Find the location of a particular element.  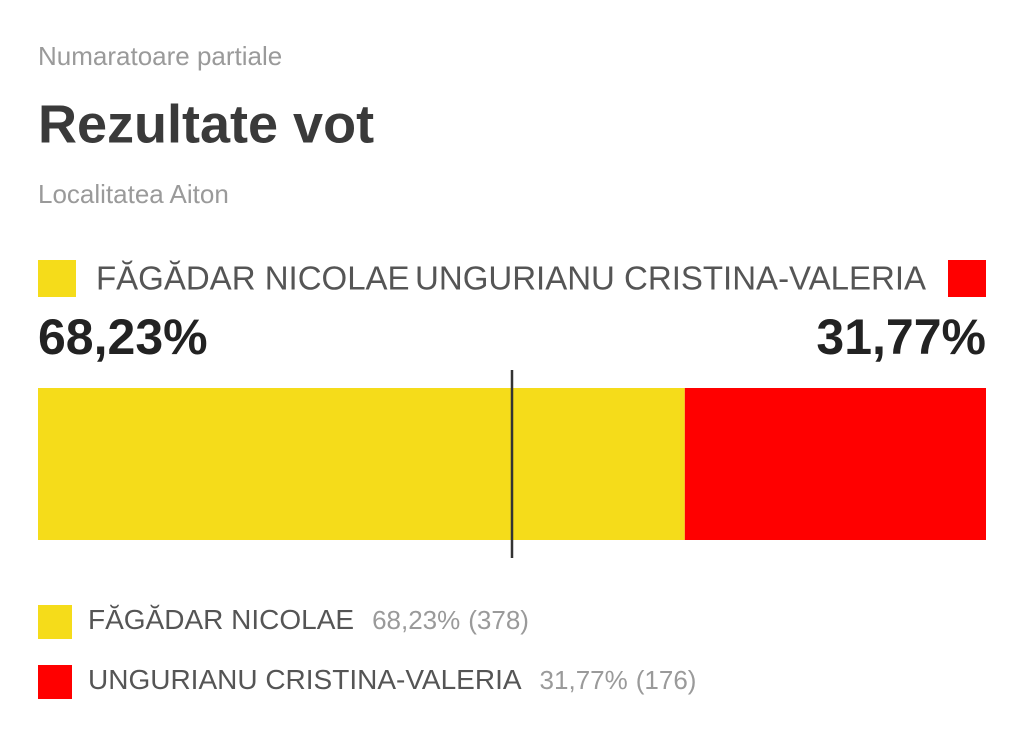

legend-name: FĂGĂDAR NICOLAE is located at coordinates (221, 619).